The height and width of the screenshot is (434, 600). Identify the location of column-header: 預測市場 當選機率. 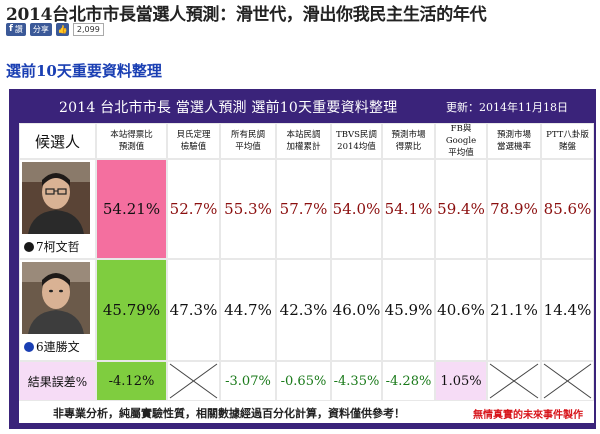
(514, 141).